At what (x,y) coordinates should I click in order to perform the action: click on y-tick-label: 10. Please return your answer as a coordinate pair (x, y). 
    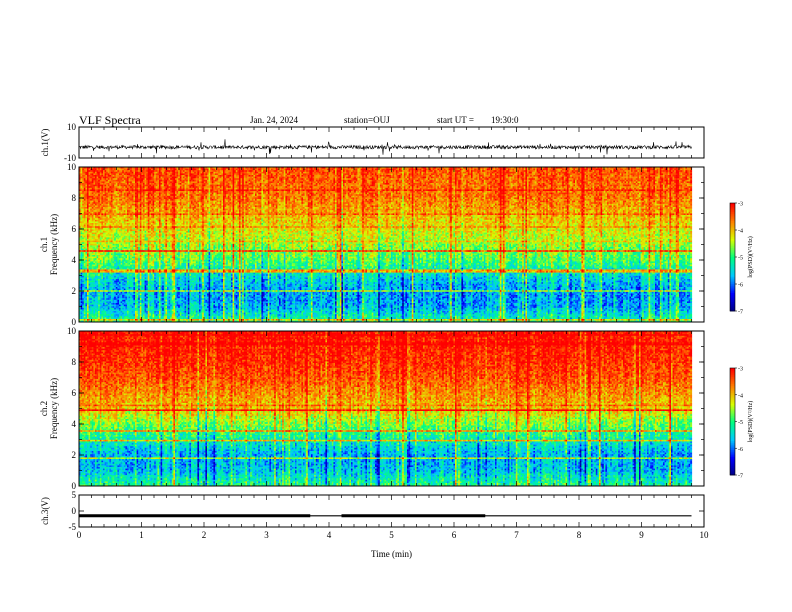
    Looking at the image, I should click on (72, 127).